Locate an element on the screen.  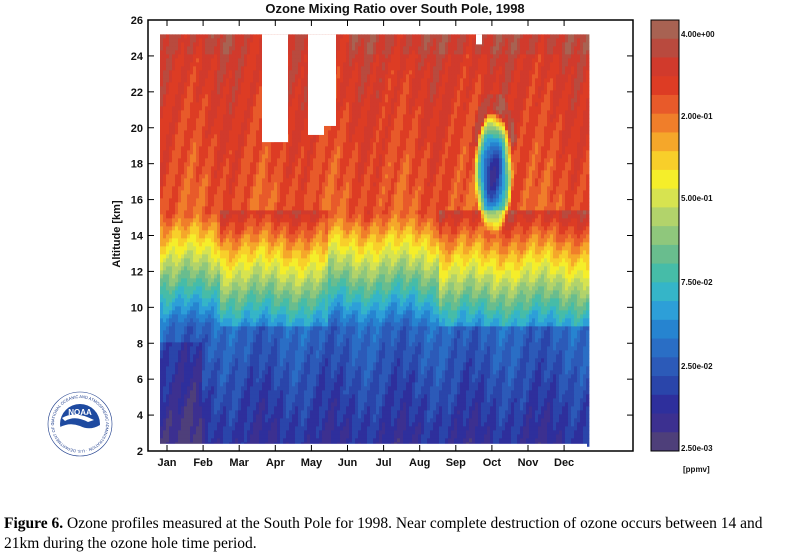
colorbar-tick-label: 2.50e-03 is located at coordinates (697, 448).